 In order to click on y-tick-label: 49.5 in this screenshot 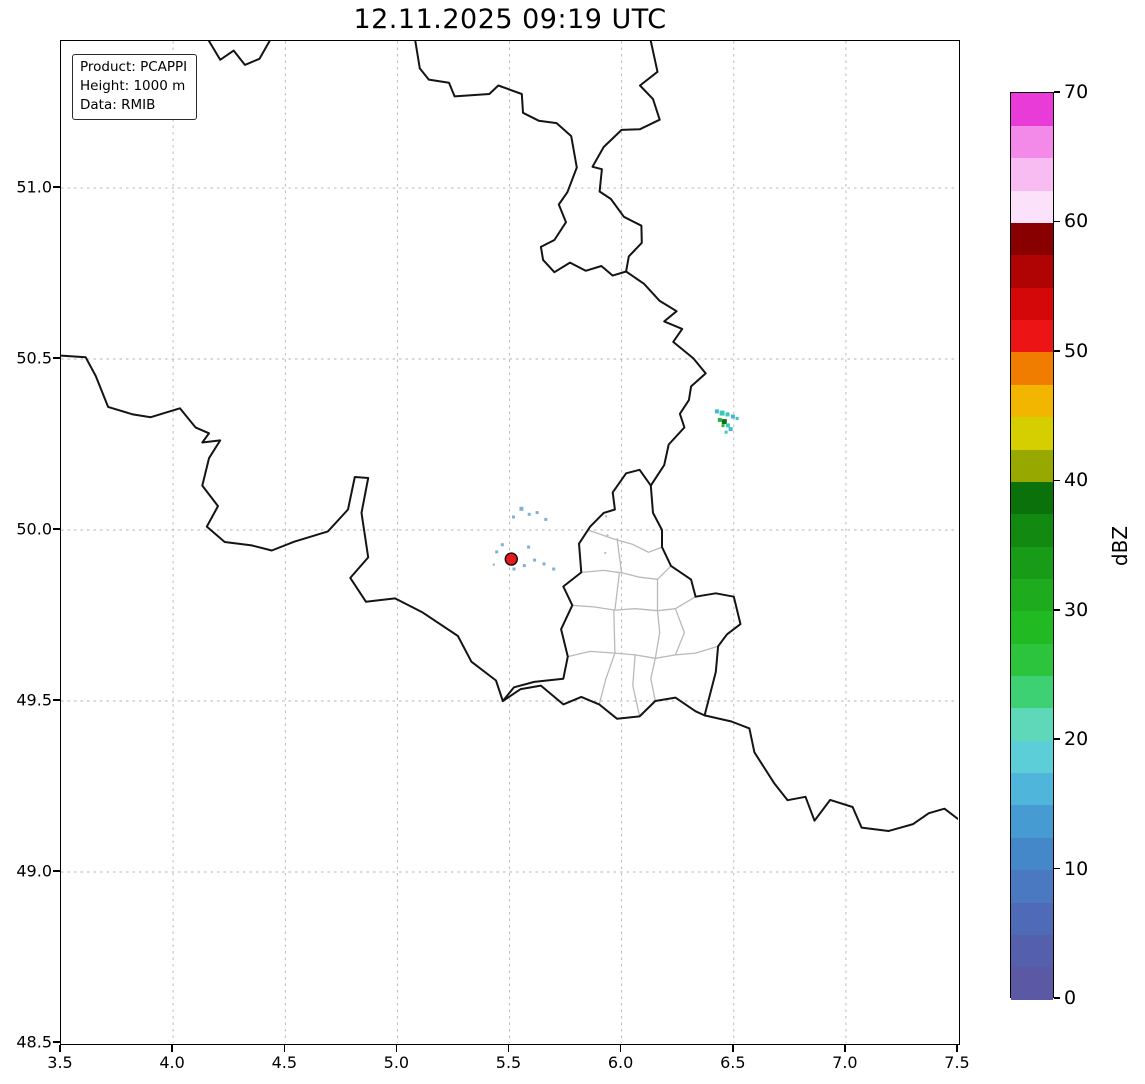, I will do `click(34, 700)`.